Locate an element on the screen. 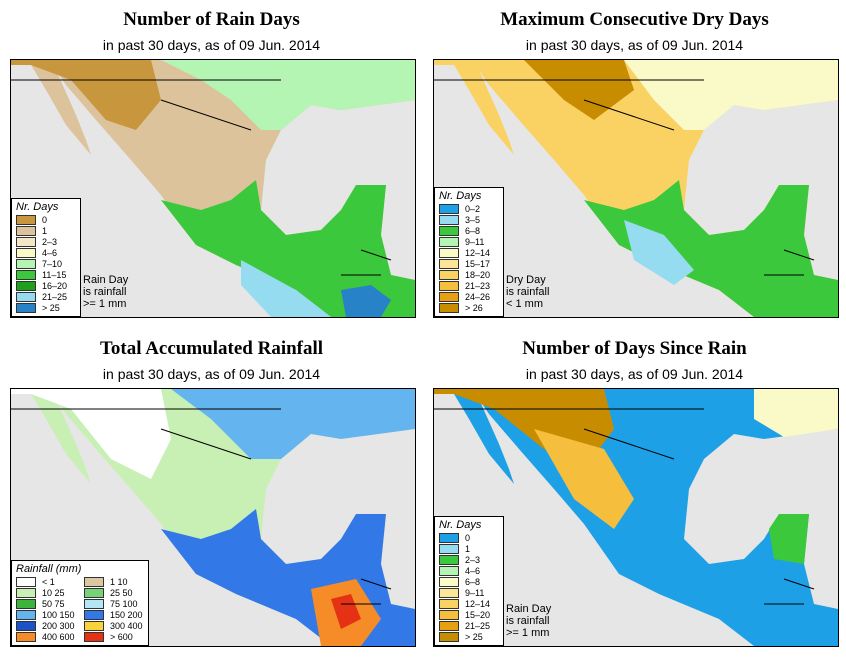  legend-label: 100 150 is located at coordinates (58, 614).